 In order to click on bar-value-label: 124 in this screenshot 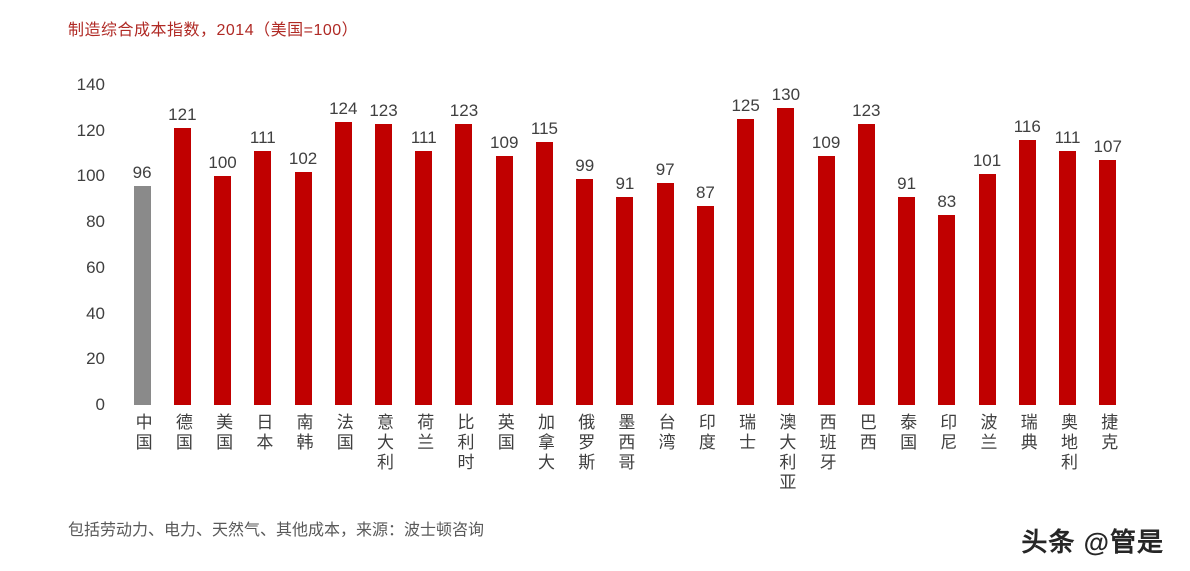, I will do `click(343, 108)`.